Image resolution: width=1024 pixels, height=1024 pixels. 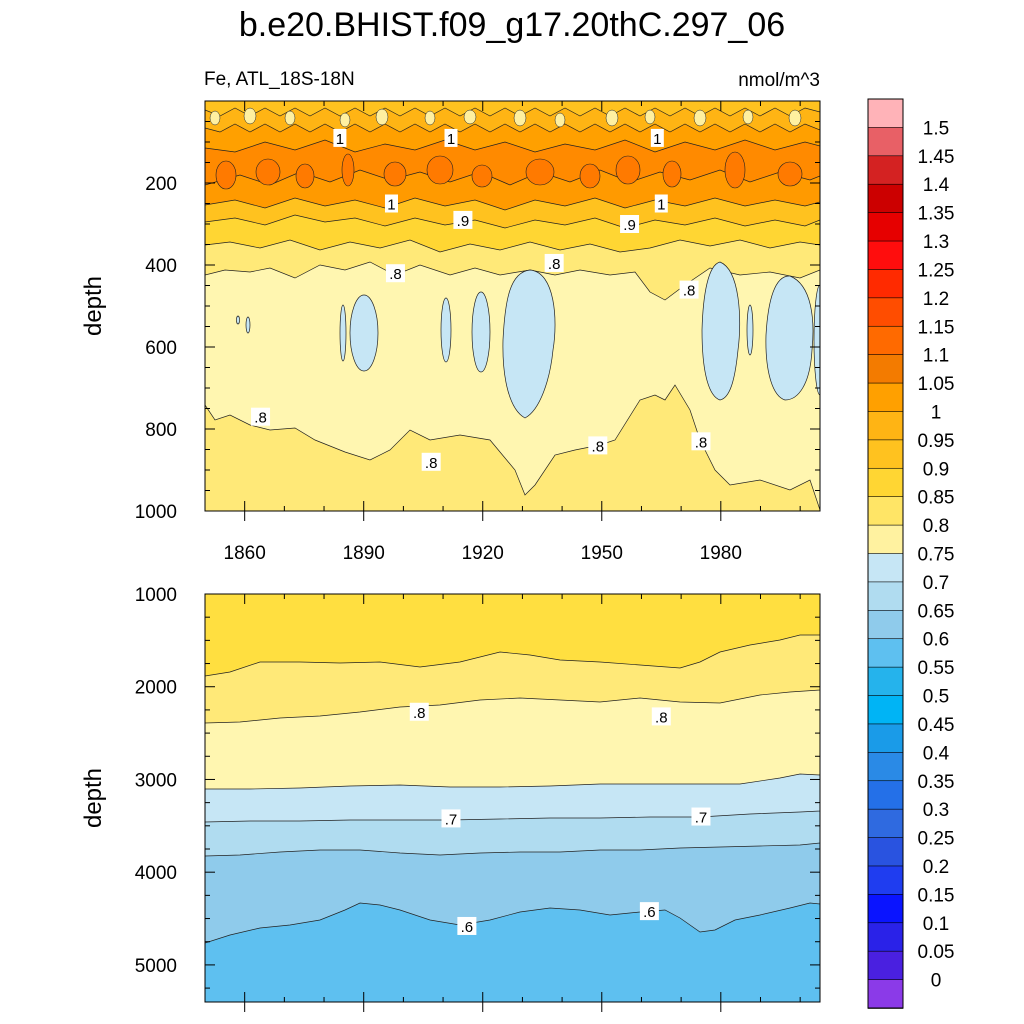 What do you see at coordinates (364, 553) in the screenshot?
I see `x-tick-label: 1890` at bounding box center [364, 553].